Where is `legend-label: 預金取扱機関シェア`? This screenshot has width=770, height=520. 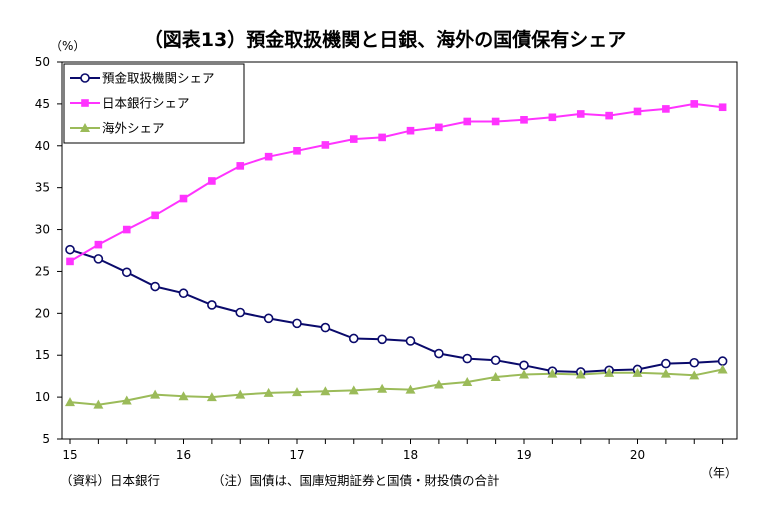
legend-label: 預金取扱機関シェア is located at coordinates (158, 78).